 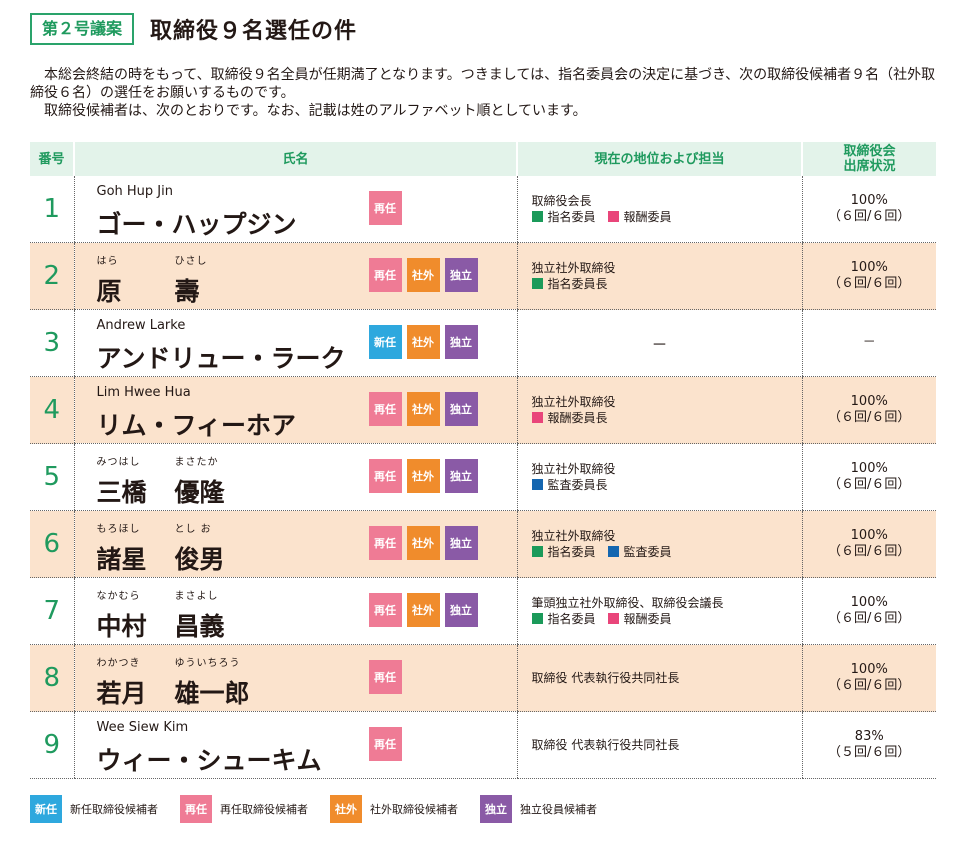 What do you see at coordinates (666, 284) in the screenshot?
I see `committee-roles: 指名委員長` at bounding box center [666, 284].